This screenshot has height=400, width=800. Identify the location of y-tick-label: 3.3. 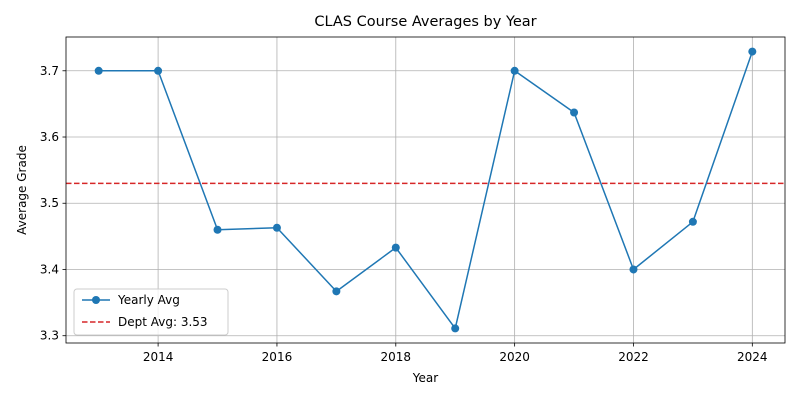
(49, 336).